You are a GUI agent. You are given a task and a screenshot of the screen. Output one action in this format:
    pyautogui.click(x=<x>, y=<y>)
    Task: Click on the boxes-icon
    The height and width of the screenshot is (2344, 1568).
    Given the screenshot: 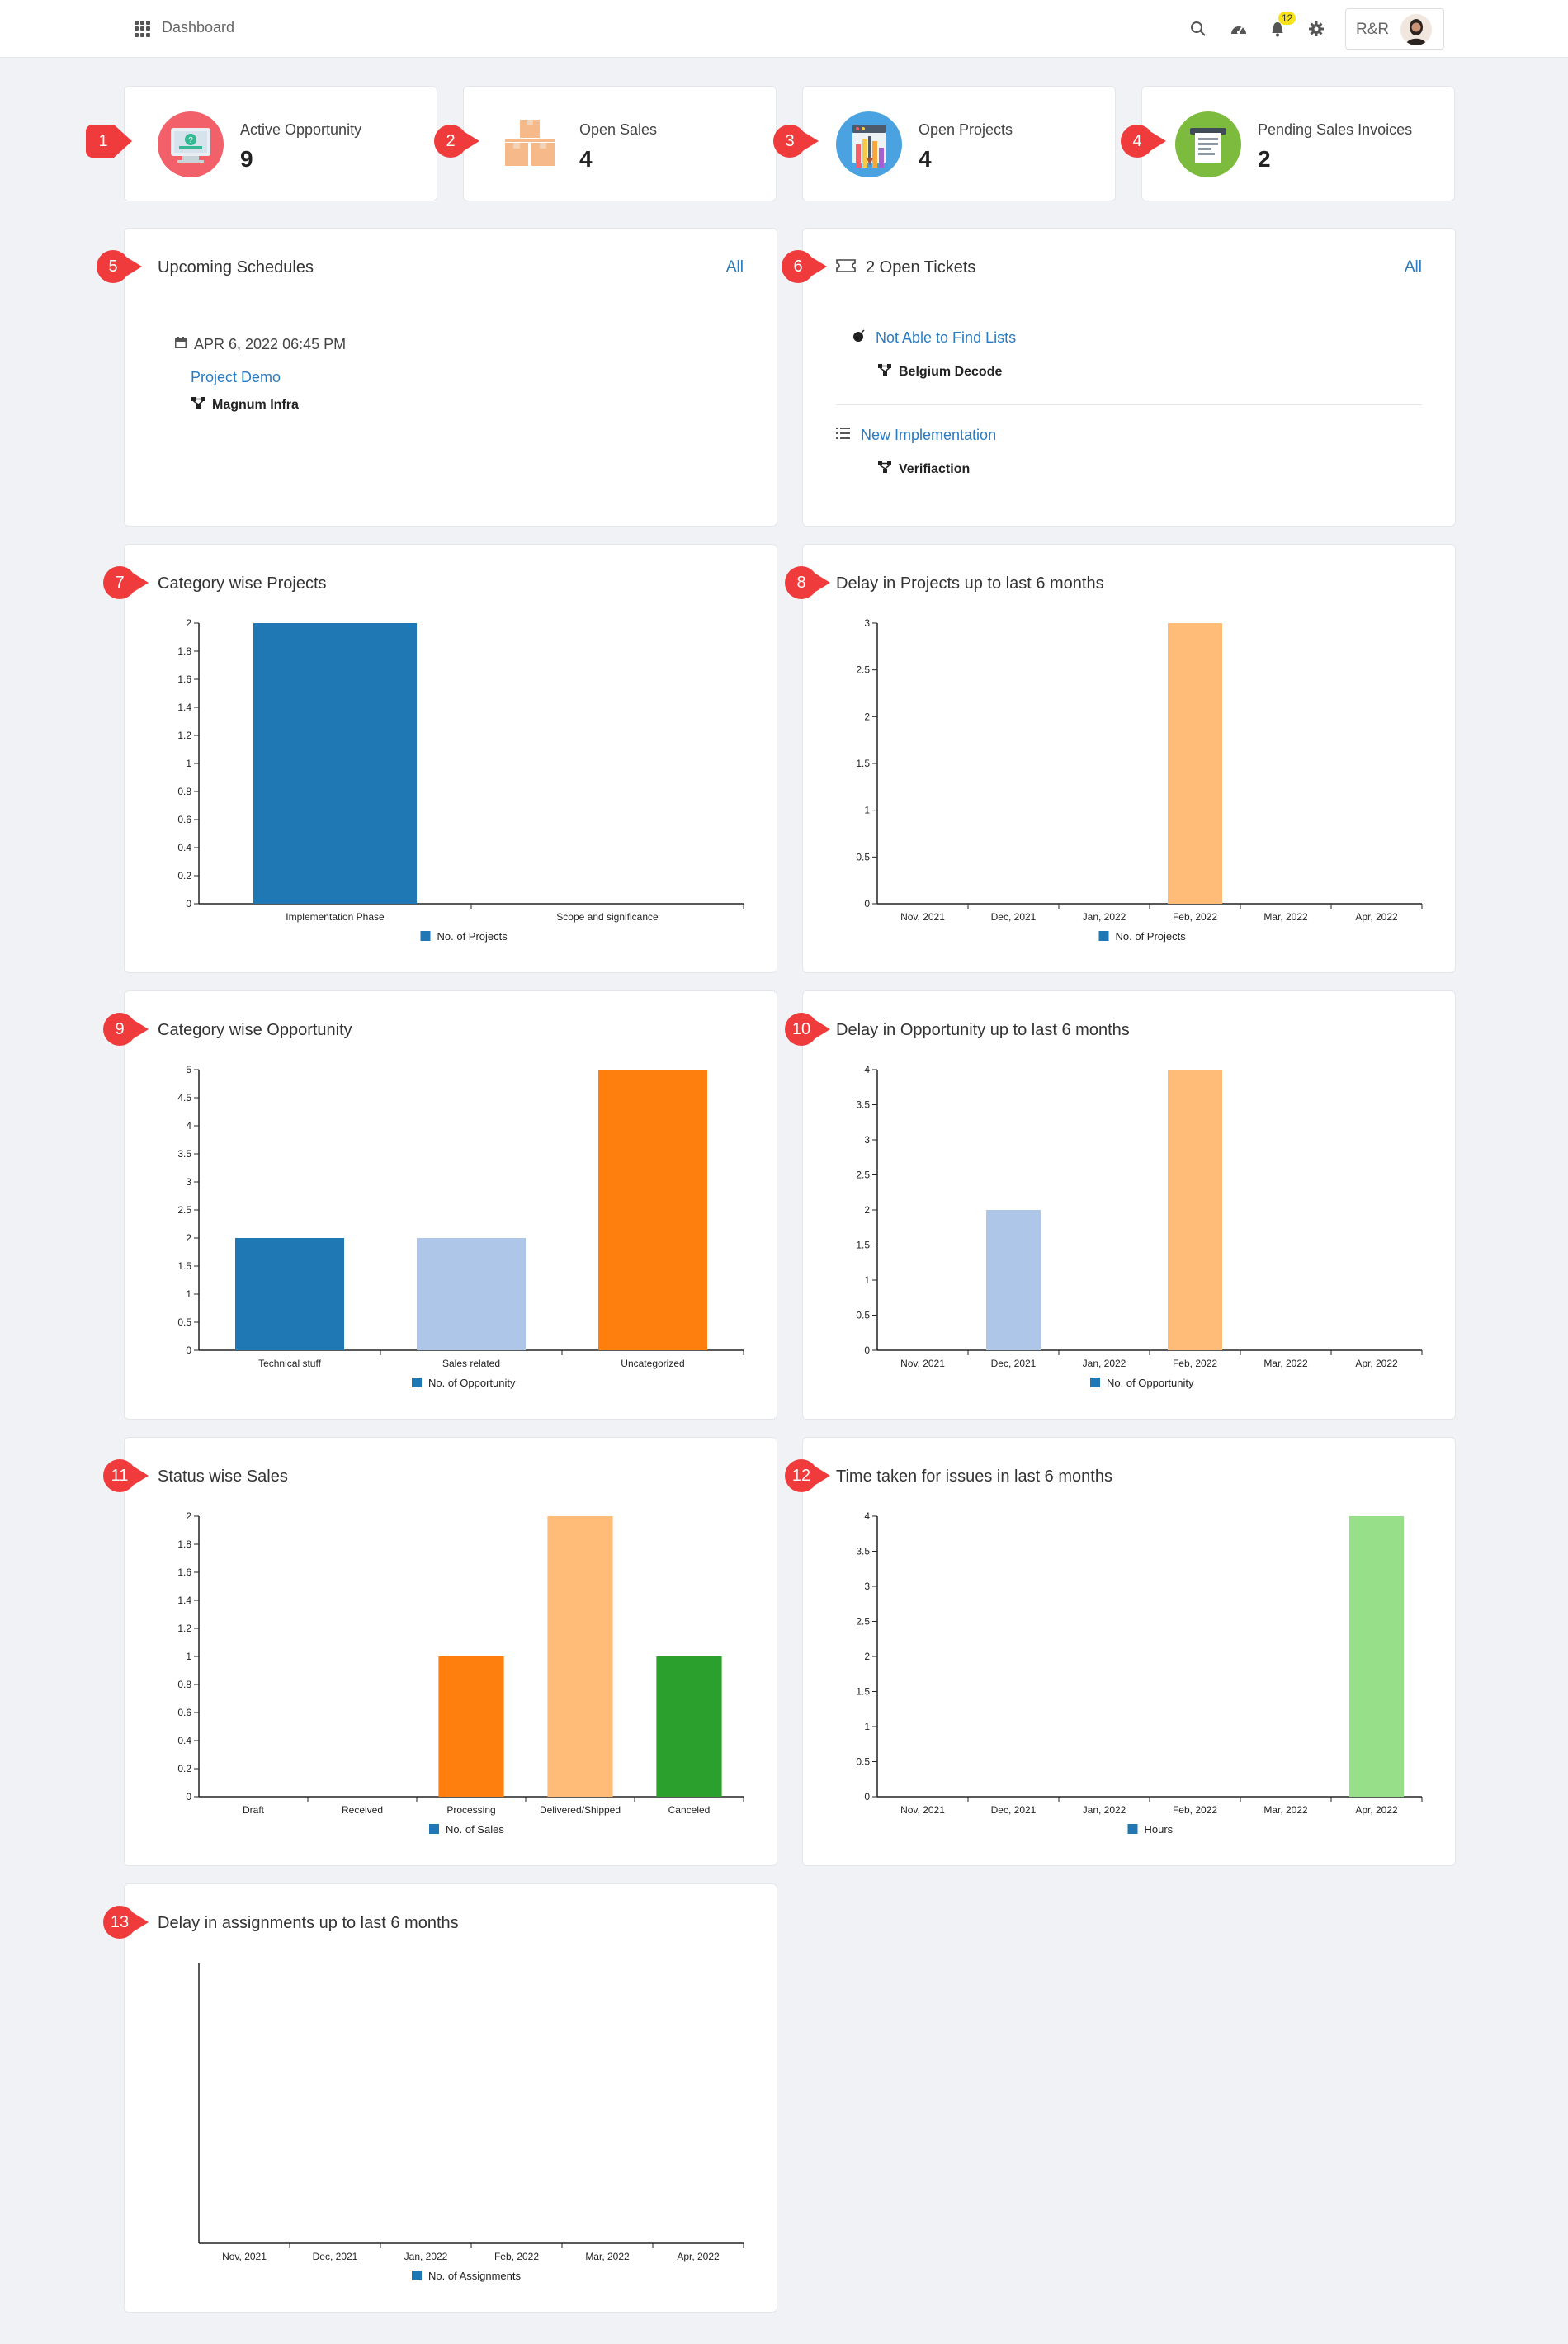 What is the action you would take?
    pyautogui.click(x=530, y=144)
    